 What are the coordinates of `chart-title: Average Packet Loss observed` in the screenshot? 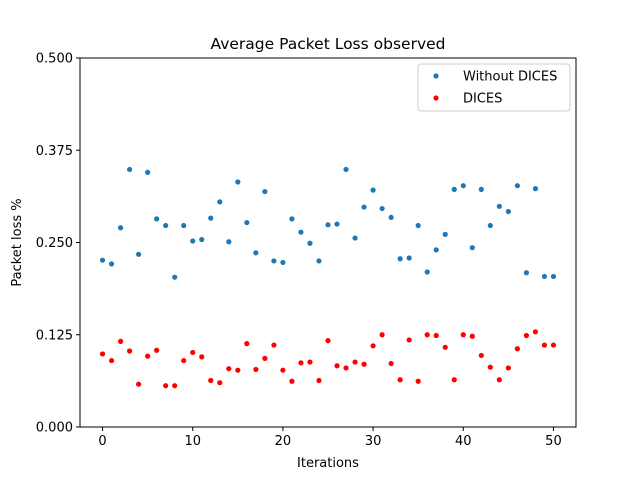 It's located at (328, 44).